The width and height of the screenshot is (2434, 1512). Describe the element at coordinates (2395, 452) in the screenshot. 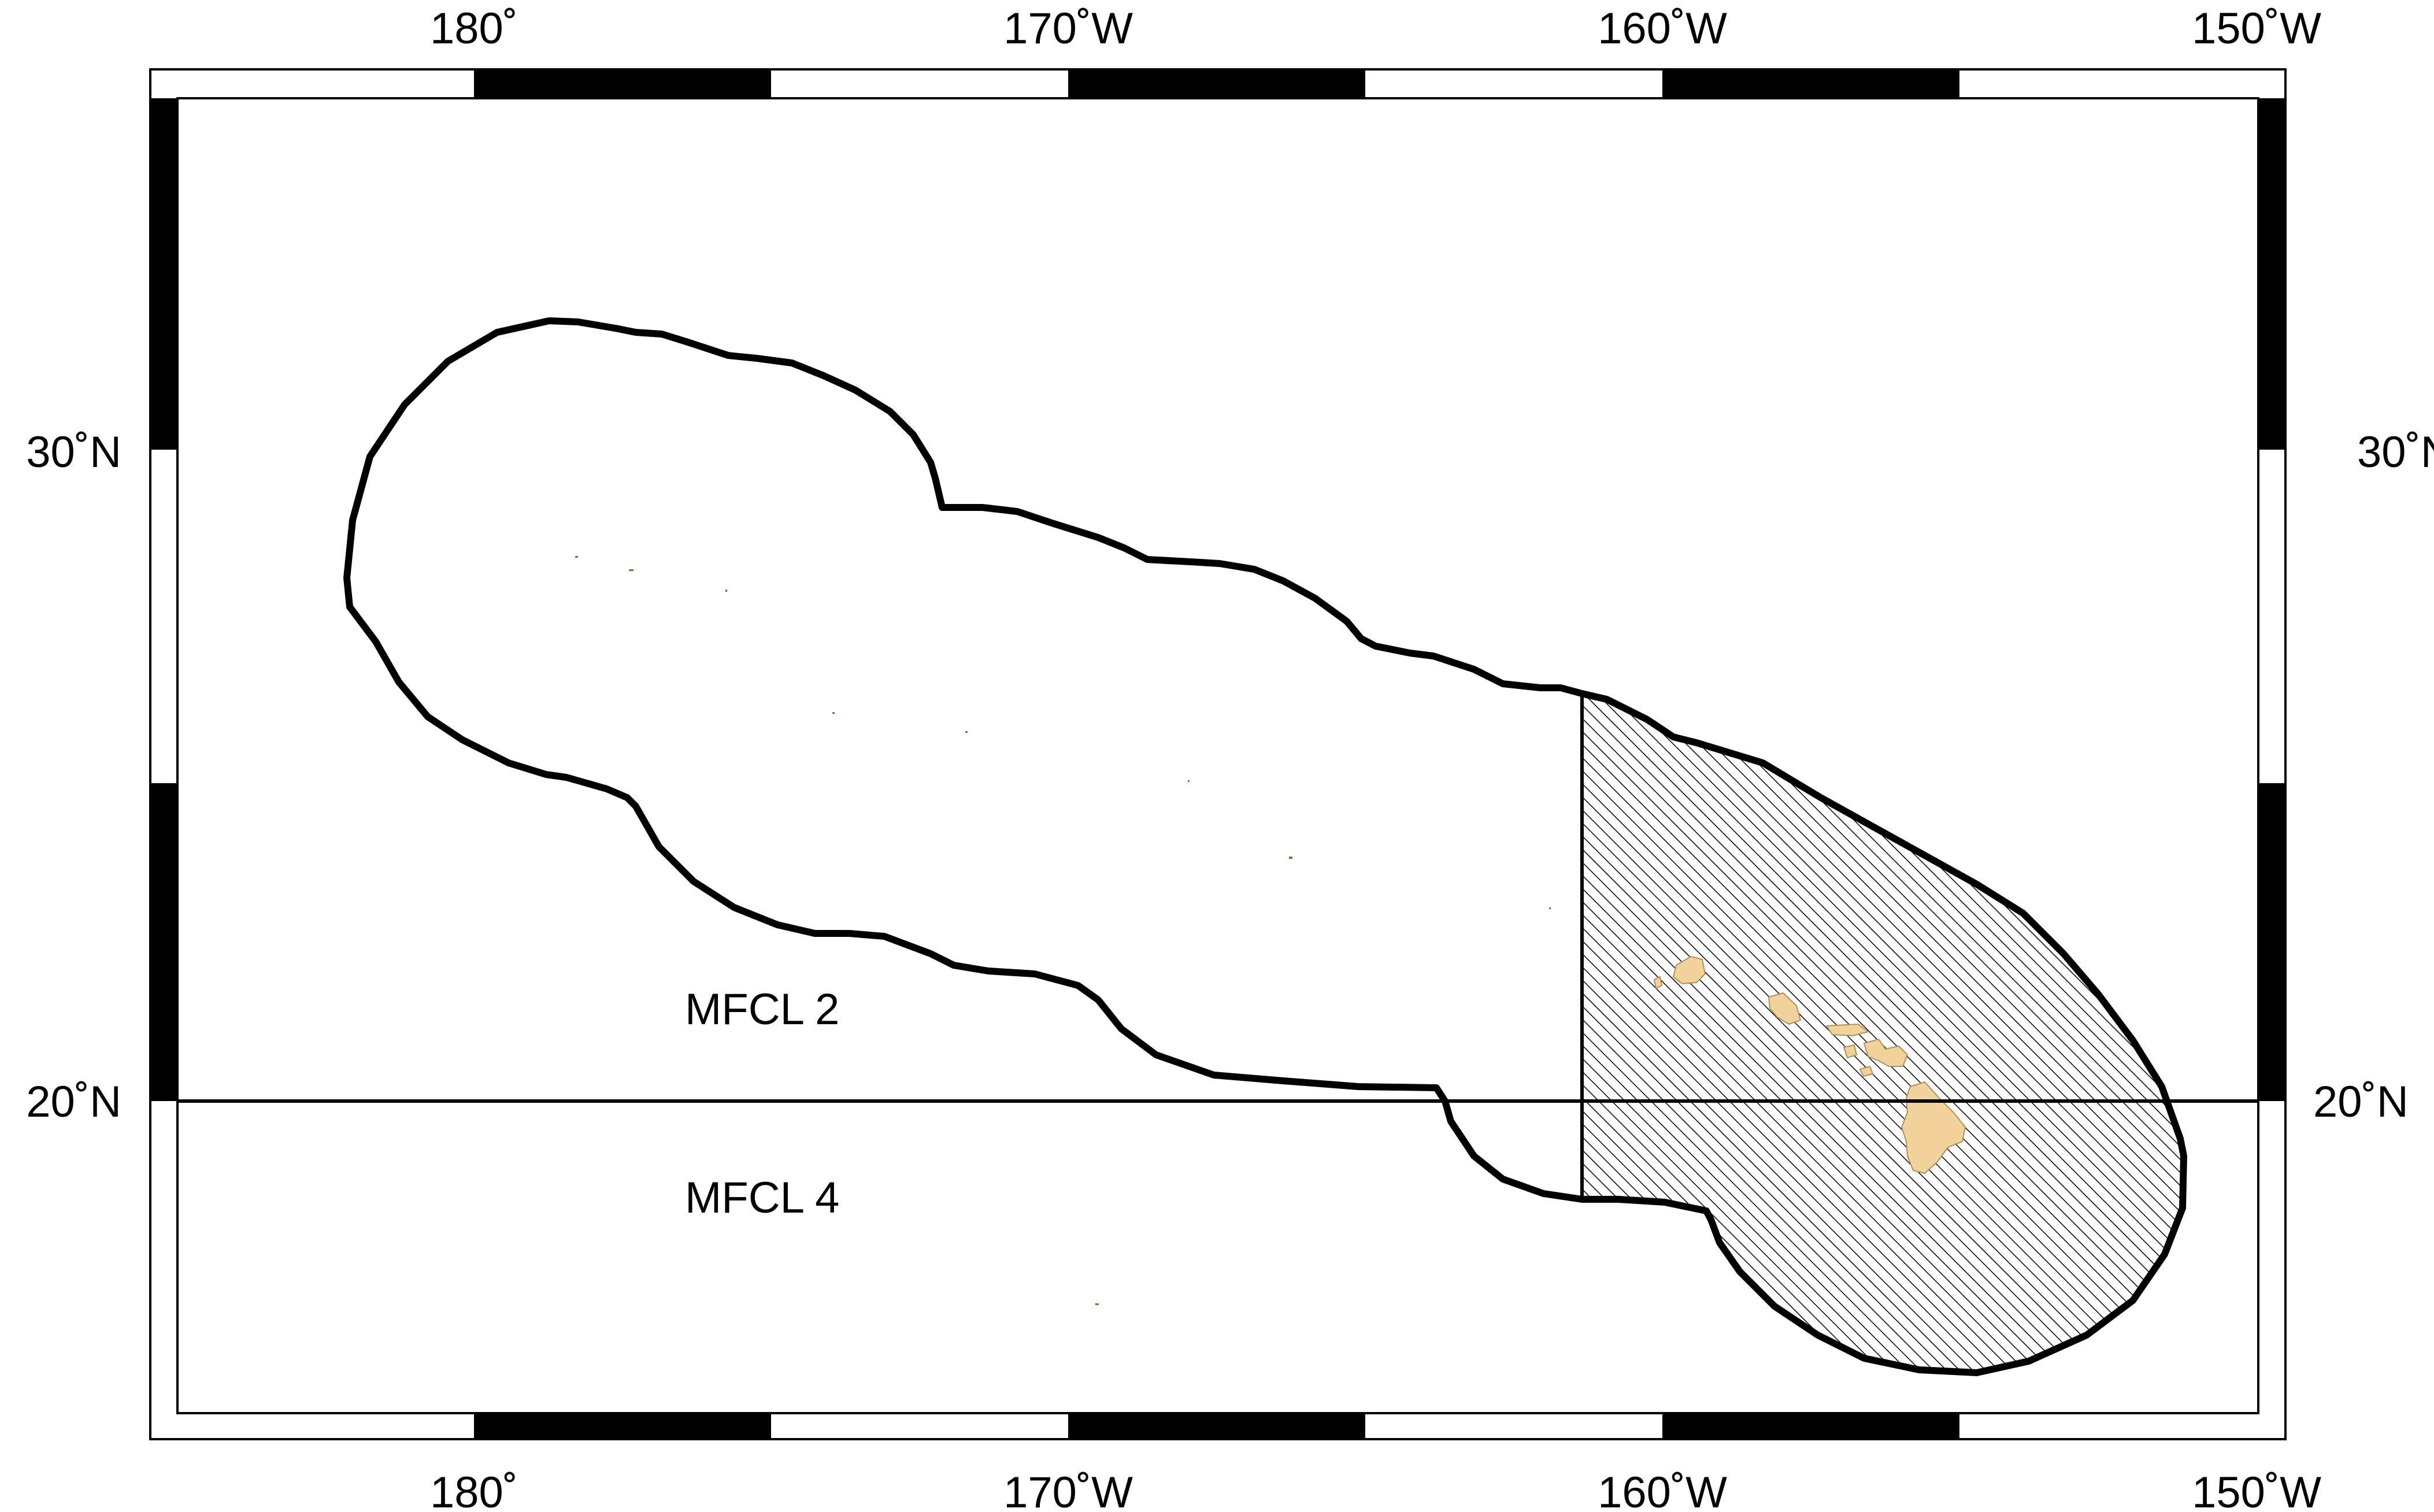

I see `lat-label-right-30n: 30˚N` at that location.